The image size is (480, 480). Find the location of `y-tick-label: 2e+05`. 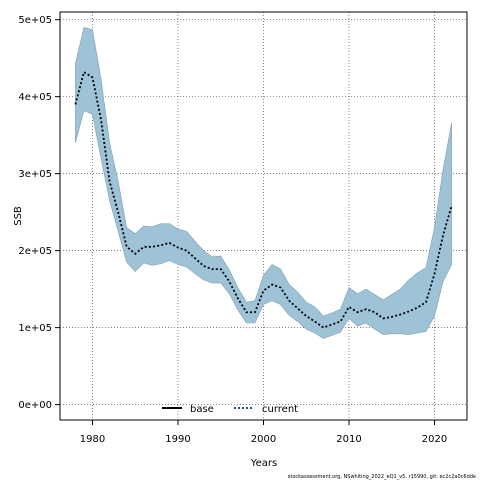

y-tick-label: 2e+05 is located at coordinates (35, 251).